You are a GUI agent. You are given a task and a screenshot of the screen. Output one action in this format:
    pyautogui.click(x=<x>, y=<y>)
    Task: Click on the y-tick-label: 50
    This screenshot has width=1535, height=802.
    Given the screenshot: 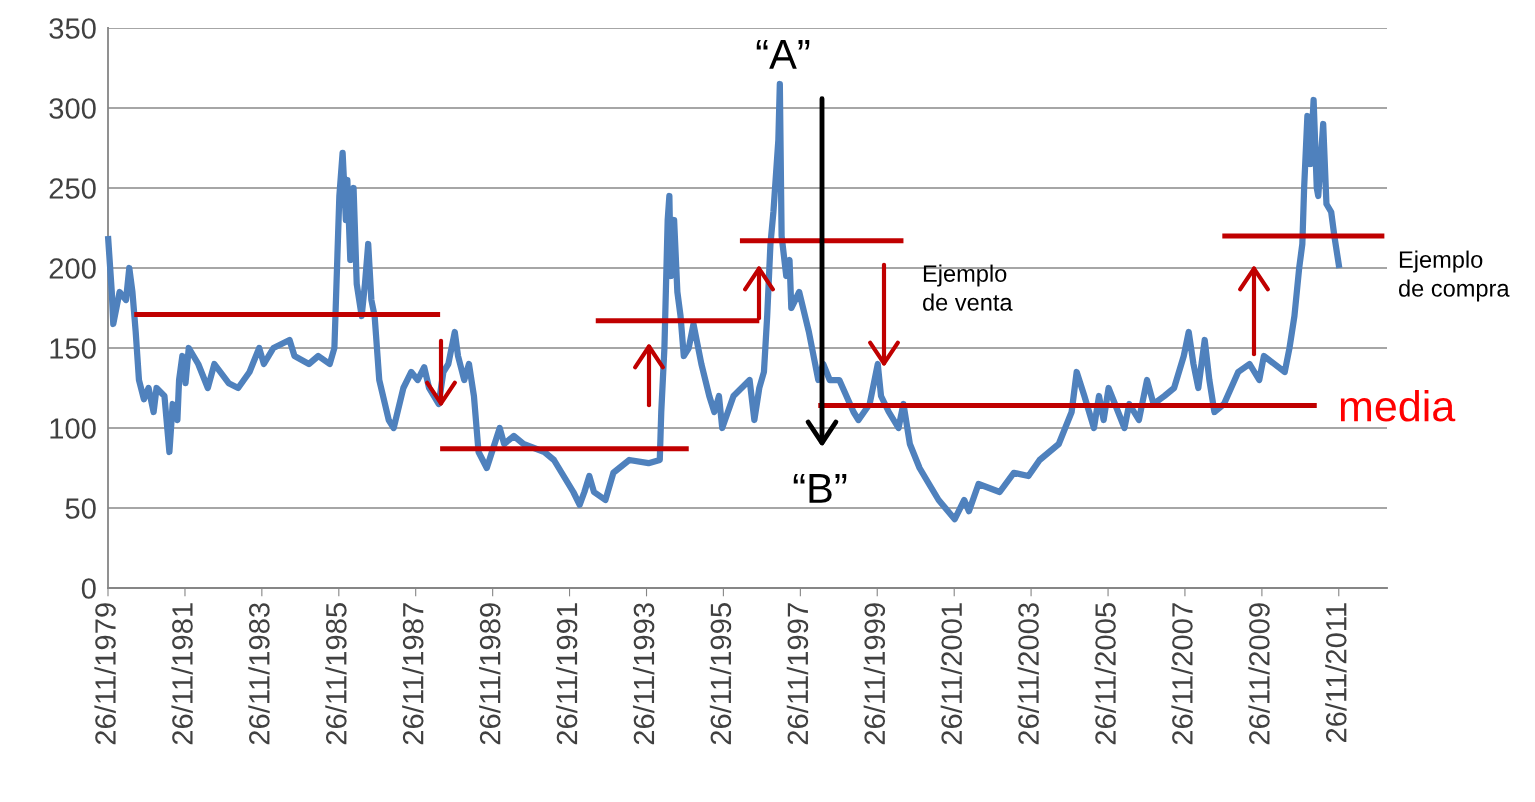 What is the action you would take?
    pyautogui.click(x=80, y=508)
    